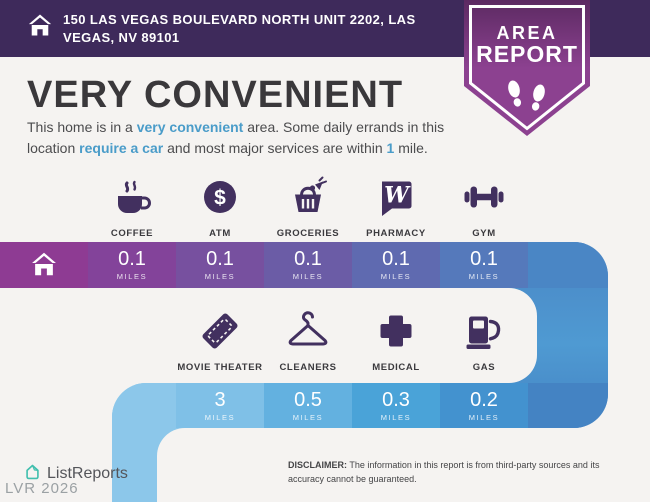 Image resolution: width=650 pixels, height=502 pixels. I want to click on footprints-icon, so click(526, 95).